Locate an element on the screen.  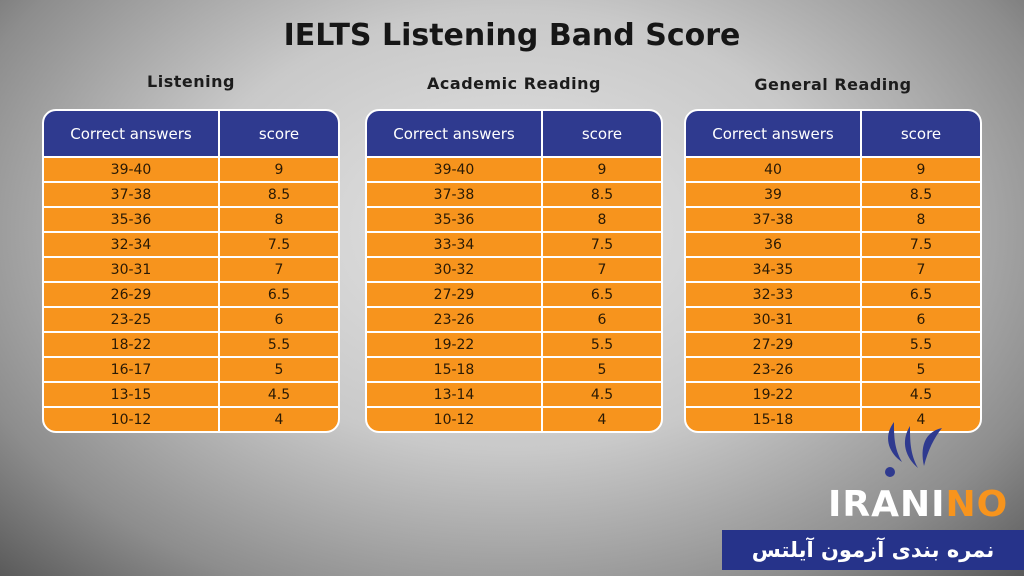
table-row: 34-35 7 is located at coordinates (833, 268).